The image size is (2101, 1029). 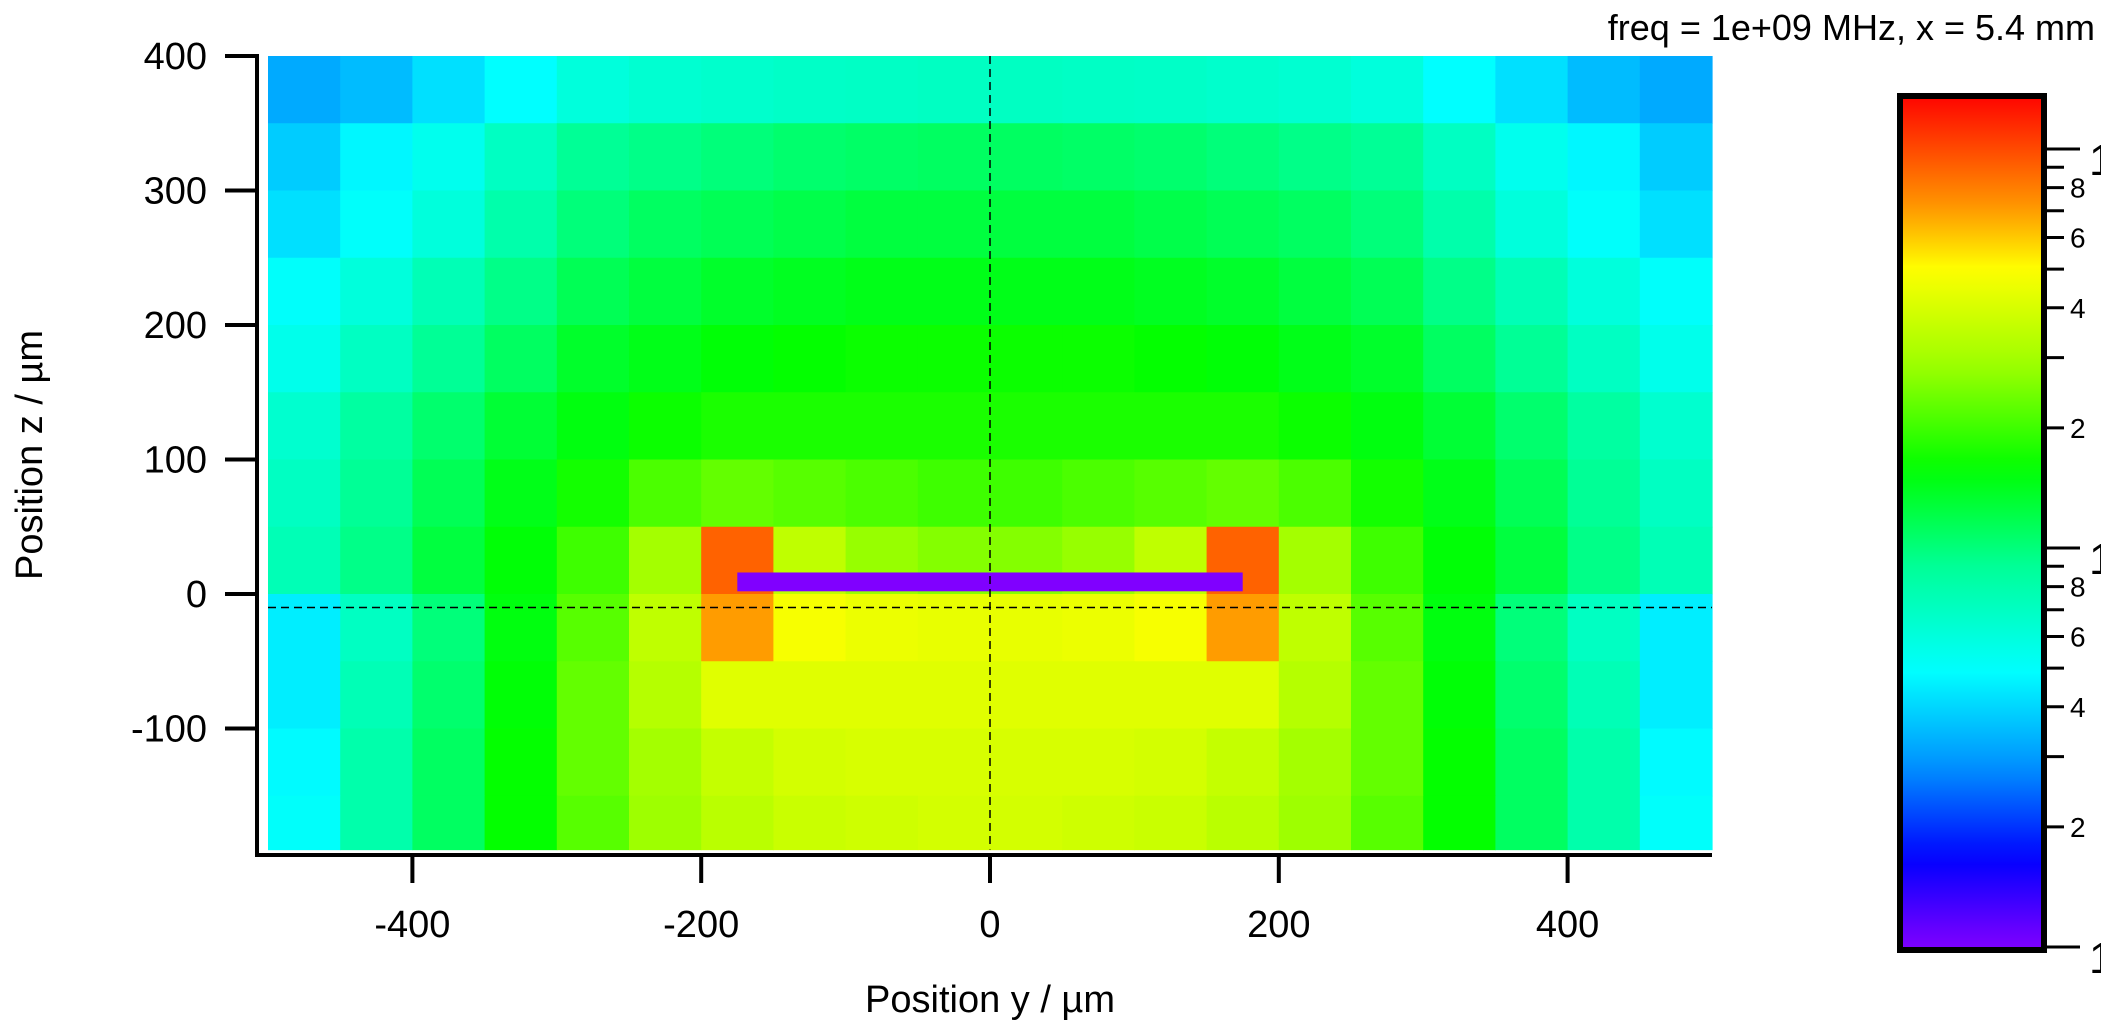 What do you see at coordinates (1278, 925) in the screenshot?
I see `x-tick-label: 200` at bounding box center [1278, 925].